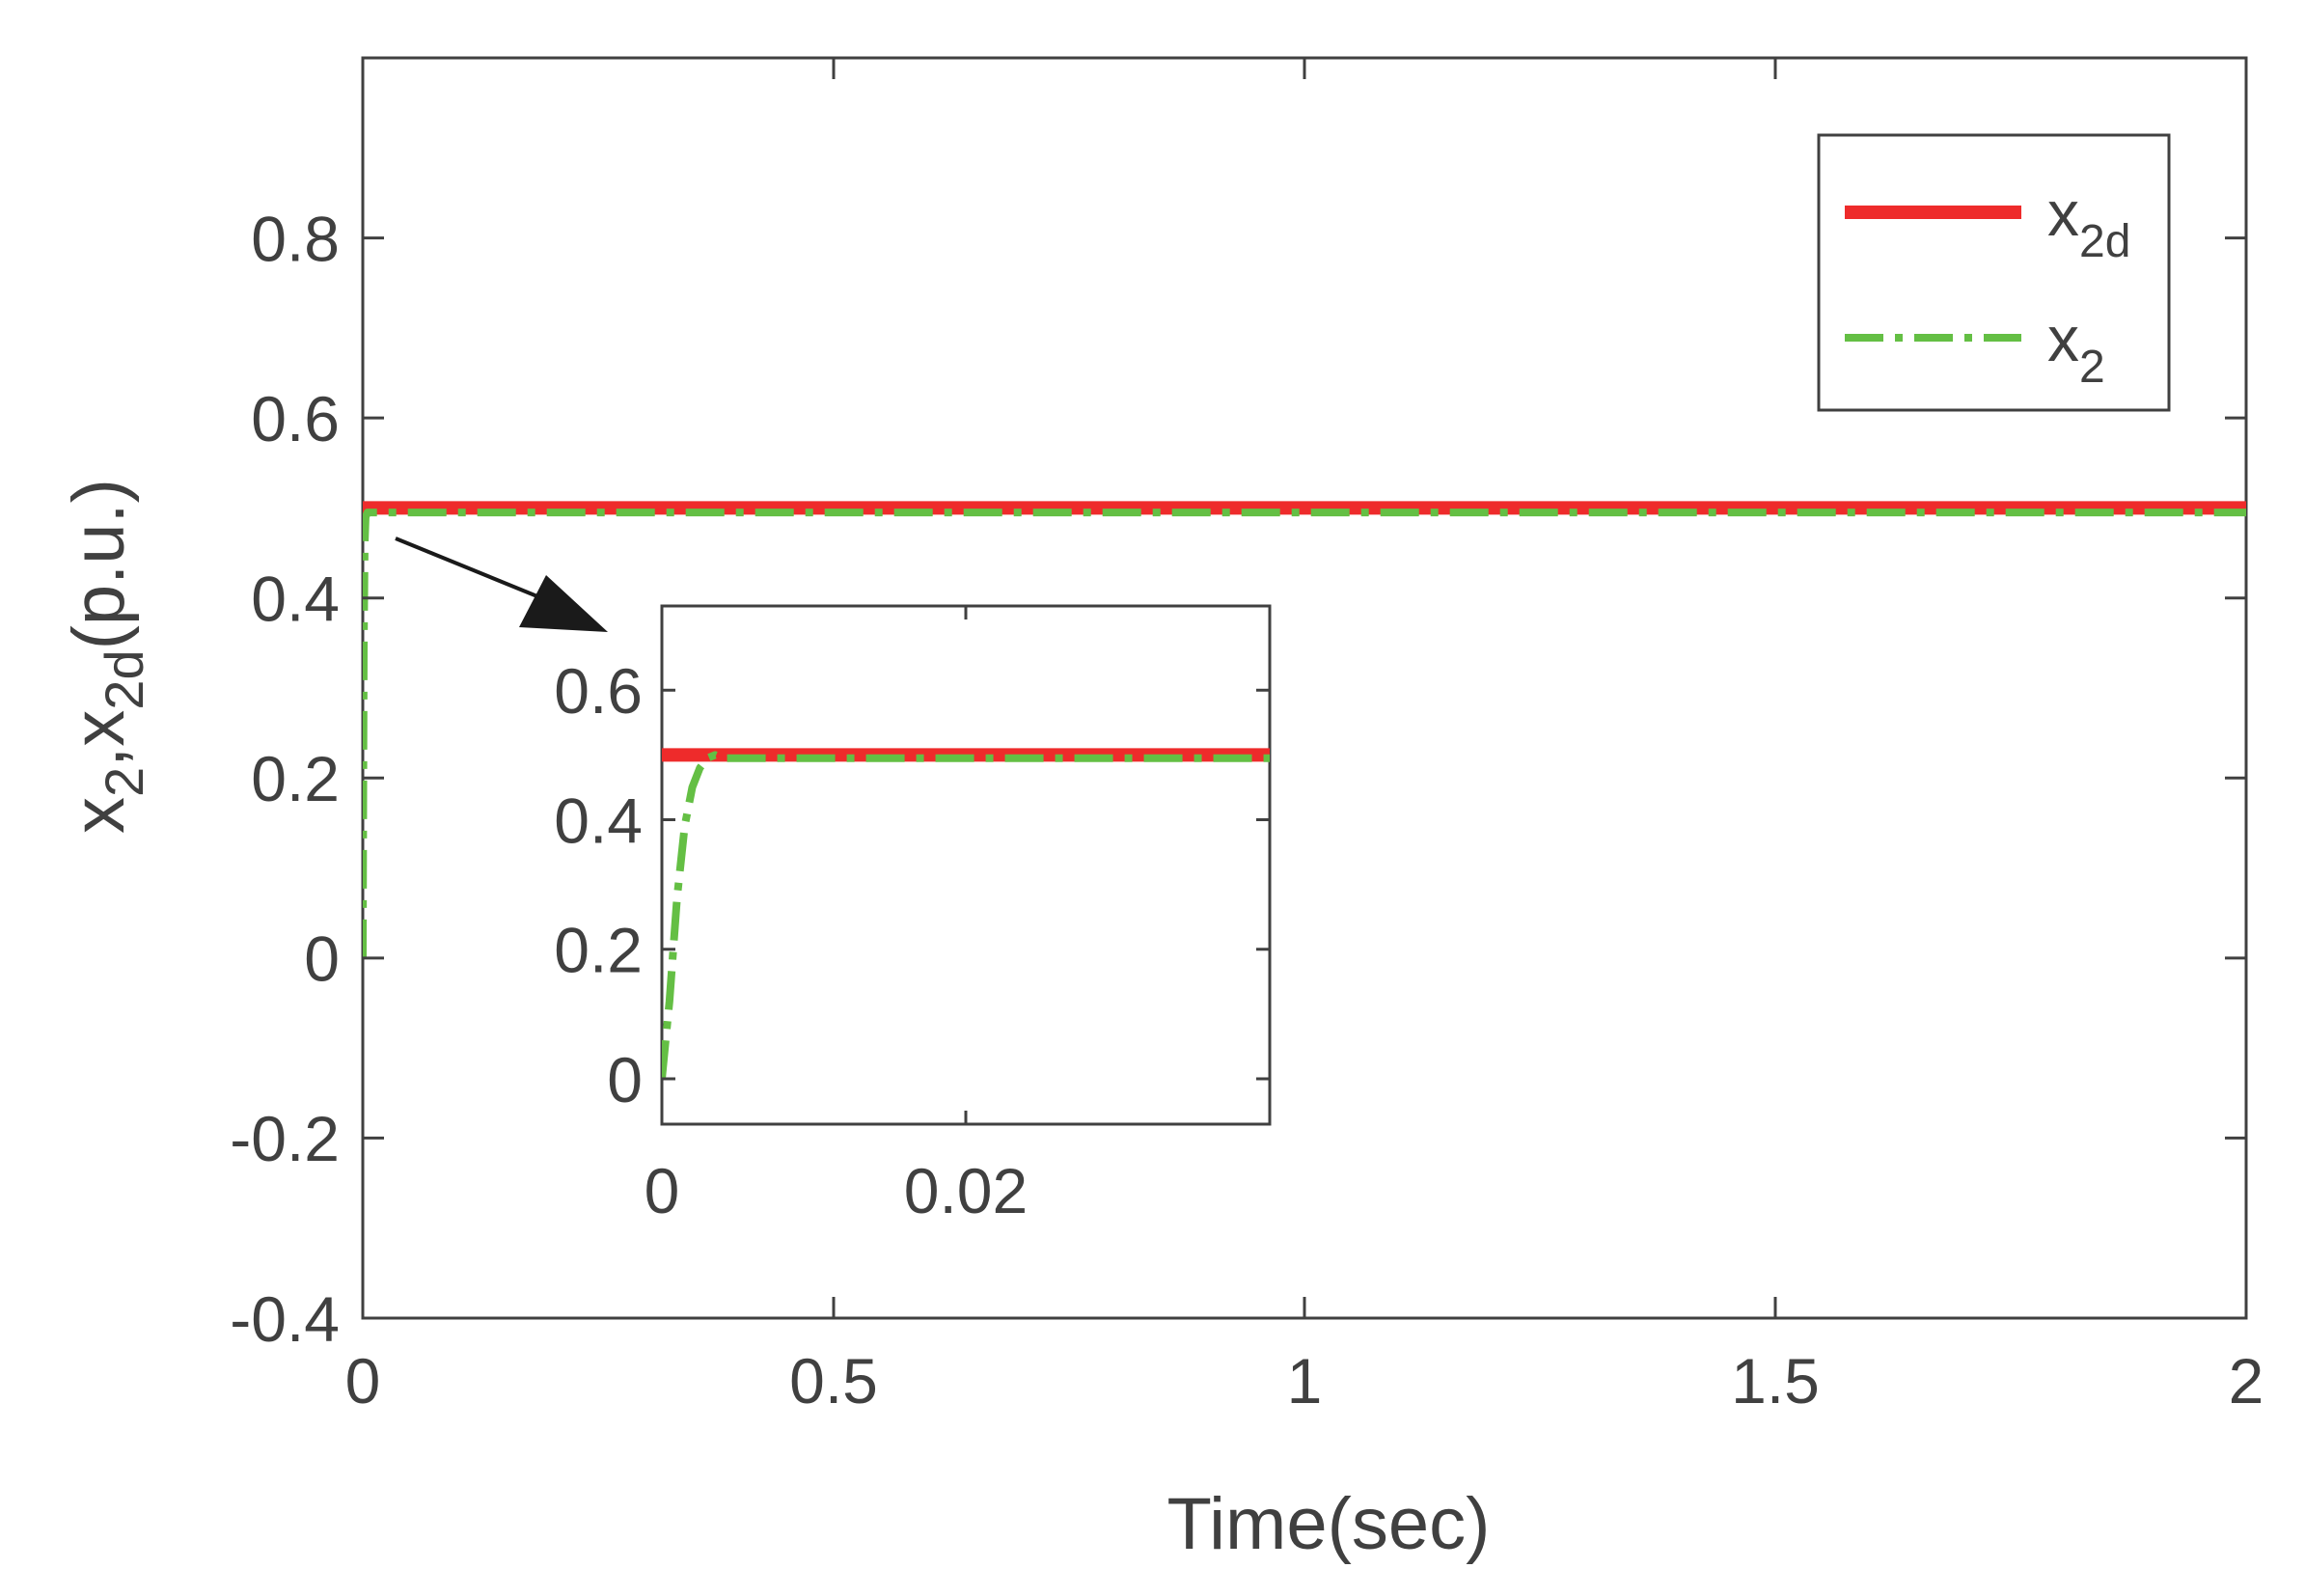 This screenshot has width=2305, height=1596. Describe the element at coordinates (834, 1381) in the screenshot. I see `x-tick-label: 0.5` at that location.